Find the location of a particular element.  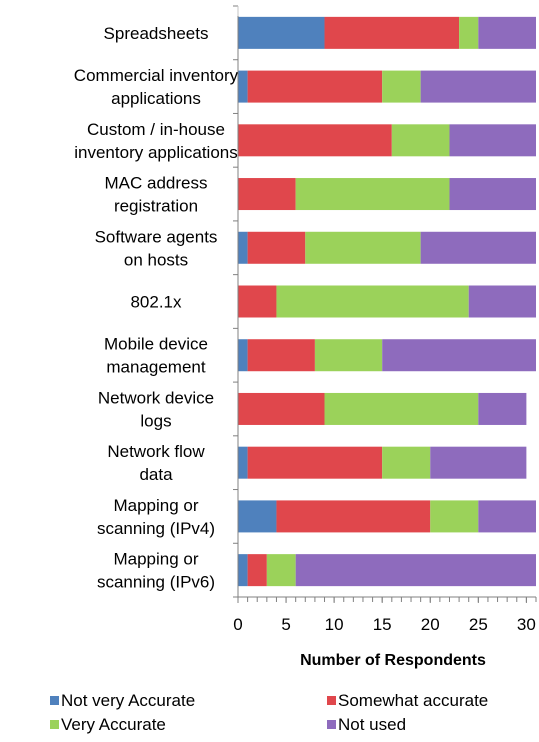

category-label-line: Software agents is located at coordinates (156, 236).